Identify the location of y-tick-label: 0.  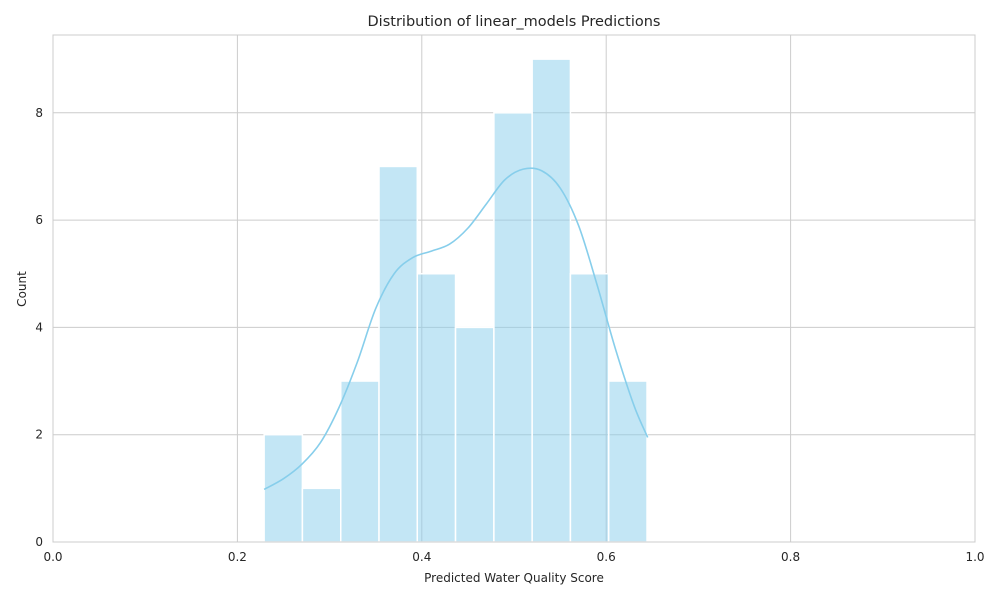
(39, 542).